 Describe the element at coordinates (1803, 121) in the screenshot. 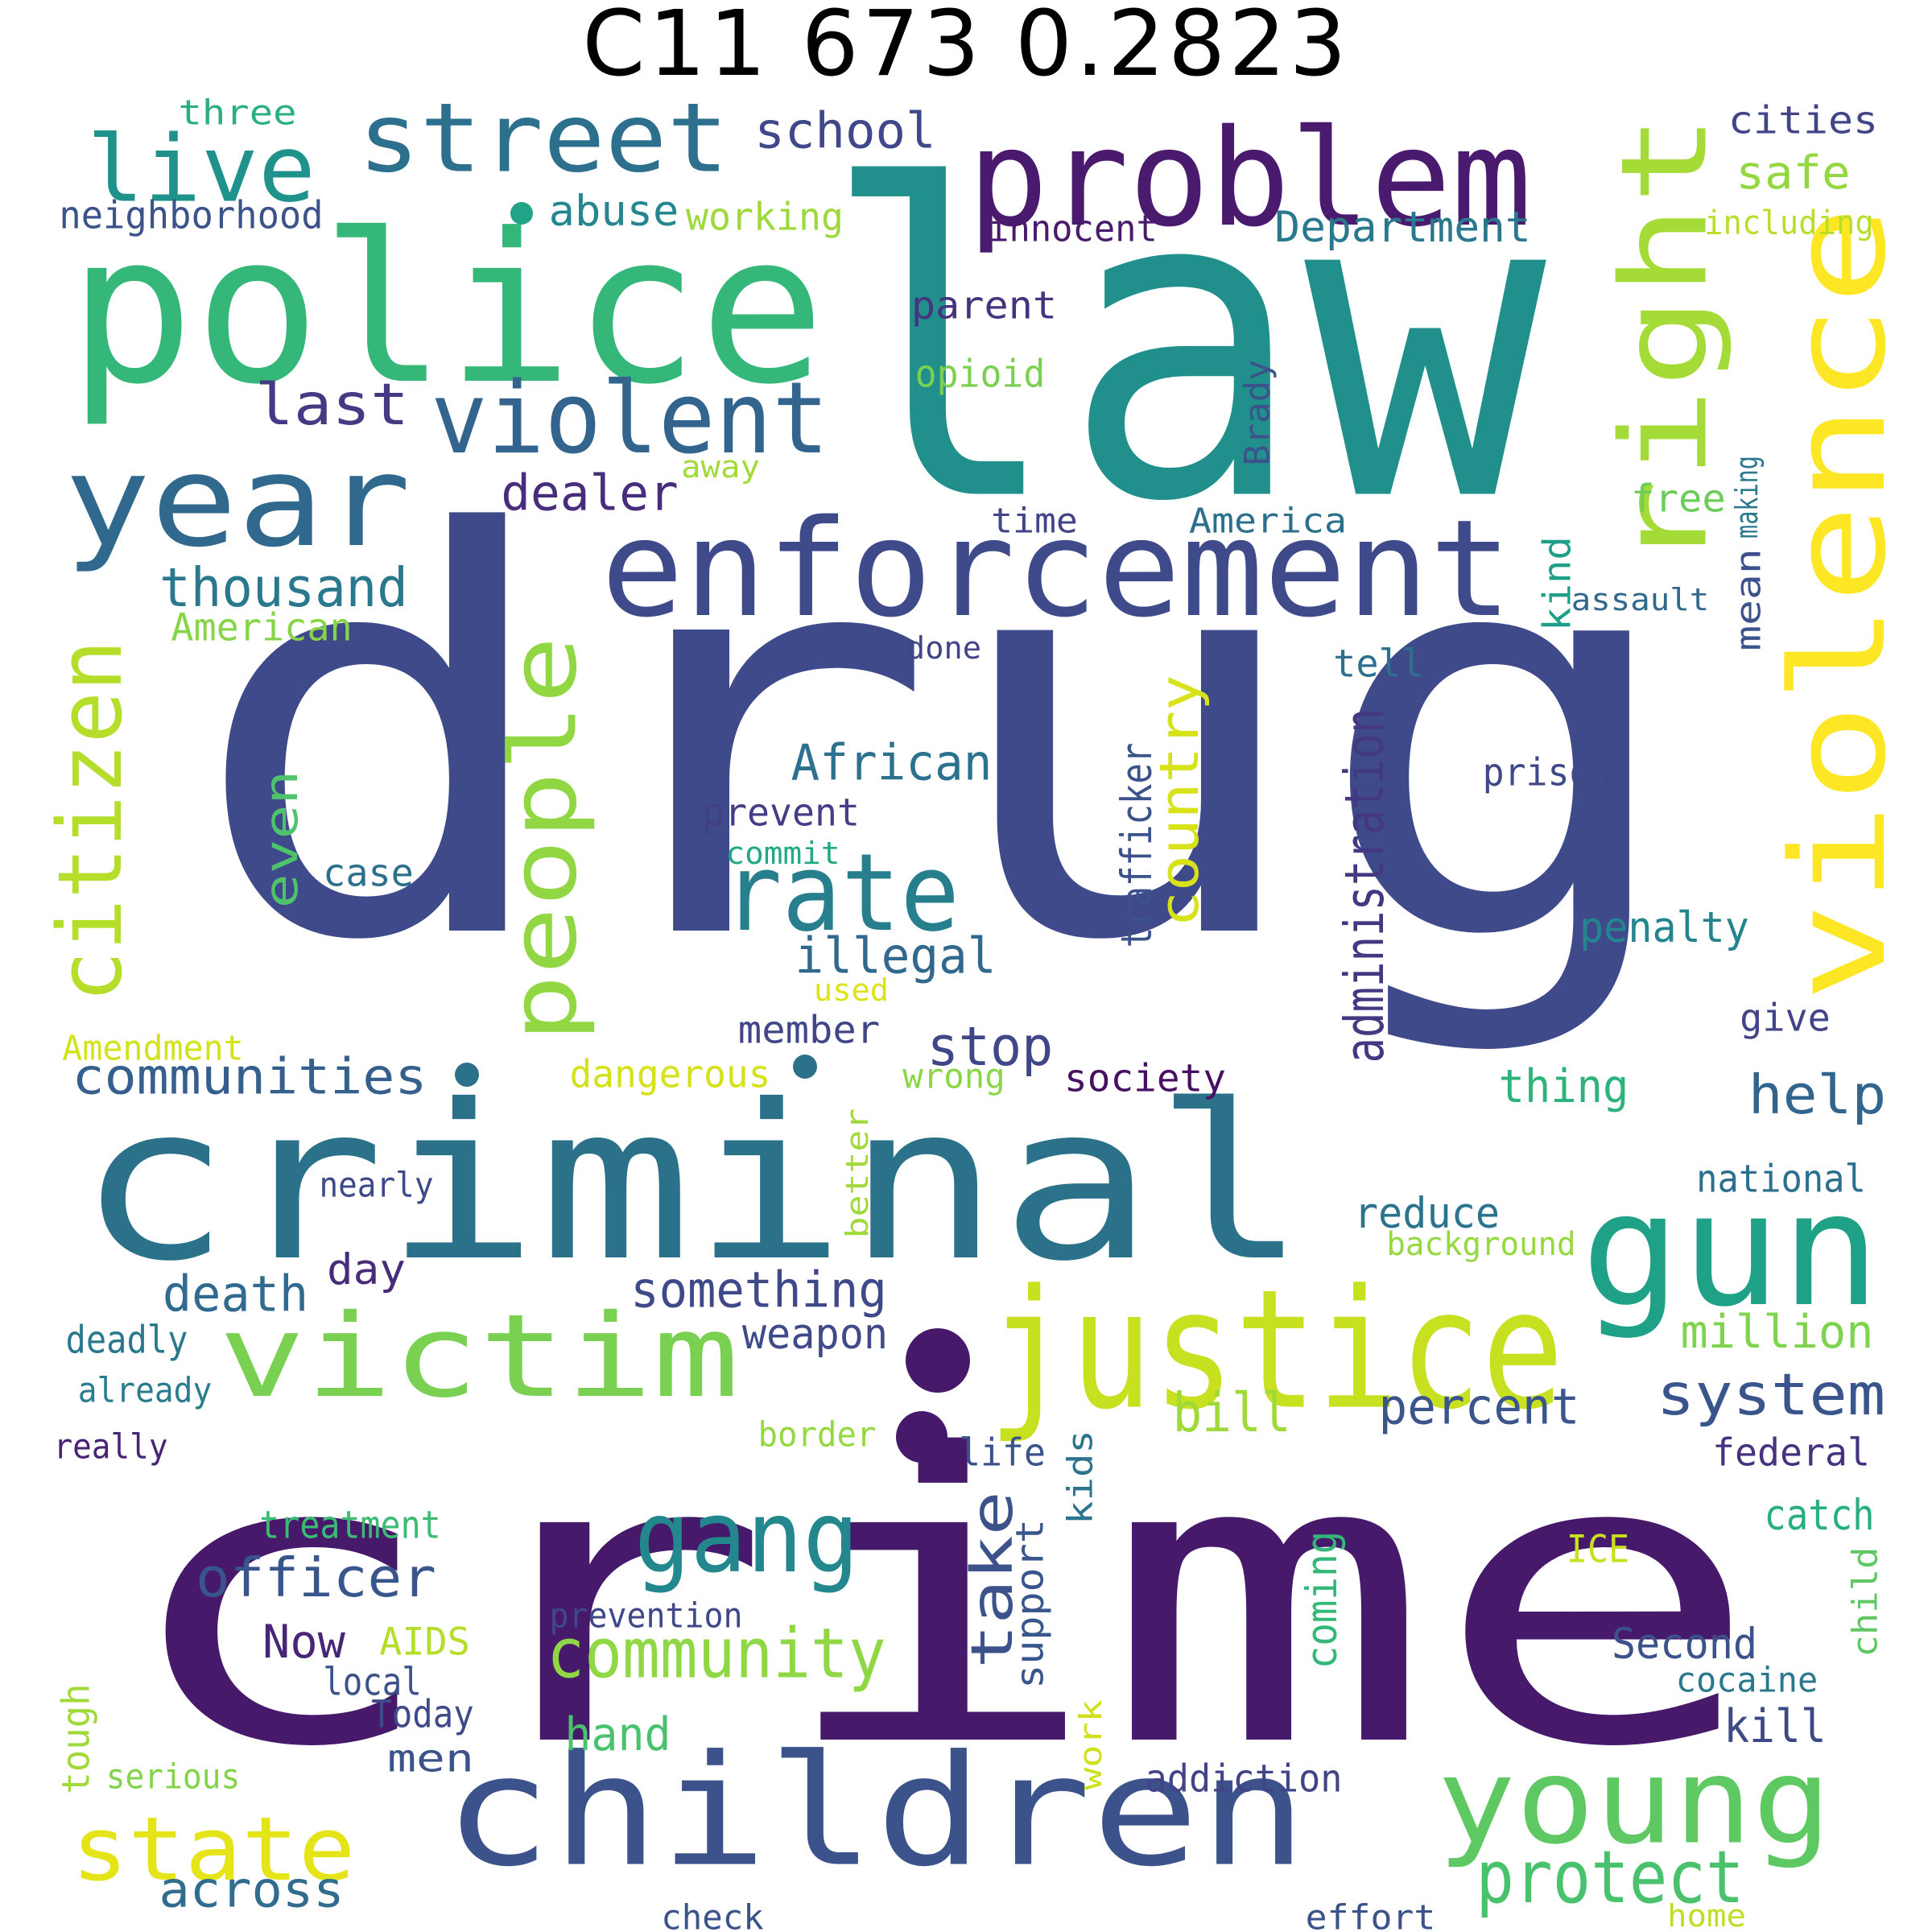

I see `word-cities: cities` at that location.